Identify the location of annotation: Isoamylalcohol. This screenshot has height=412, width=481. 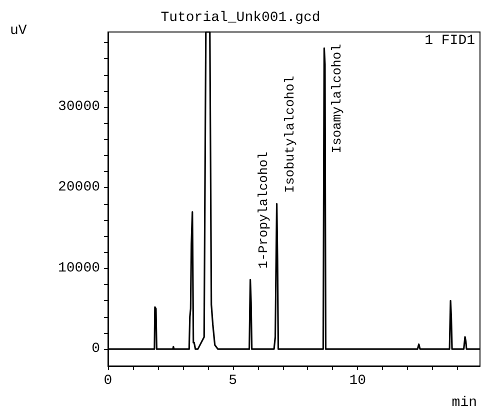
(337, 99).